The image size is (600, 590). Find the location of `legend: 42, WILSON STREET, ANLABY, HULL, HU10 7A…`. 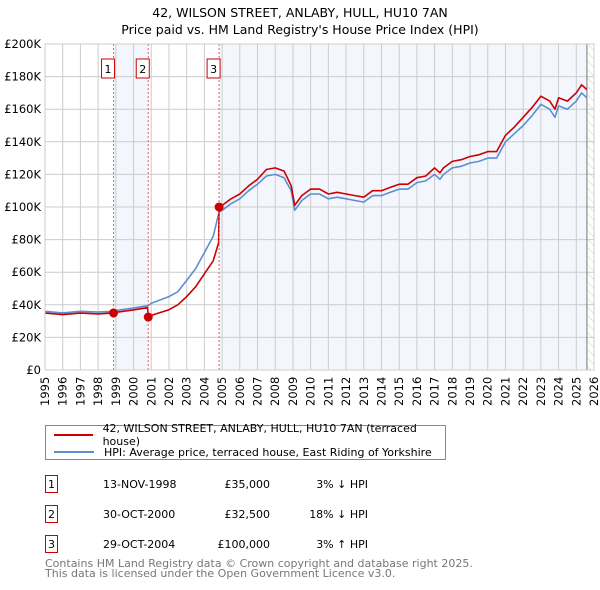

legend: 42, WILSON STREET, ANLABY, HULL, HU10 7A… is located at coordinates (245, 441).